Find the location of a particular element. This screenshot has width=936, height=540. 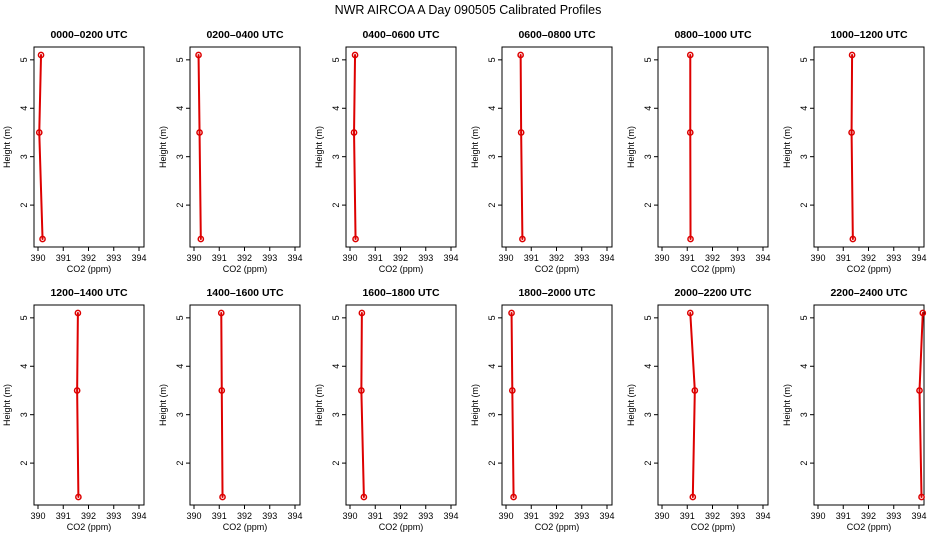

panel-title: 1400–1600 UTC is located at coordinates (244, 293).